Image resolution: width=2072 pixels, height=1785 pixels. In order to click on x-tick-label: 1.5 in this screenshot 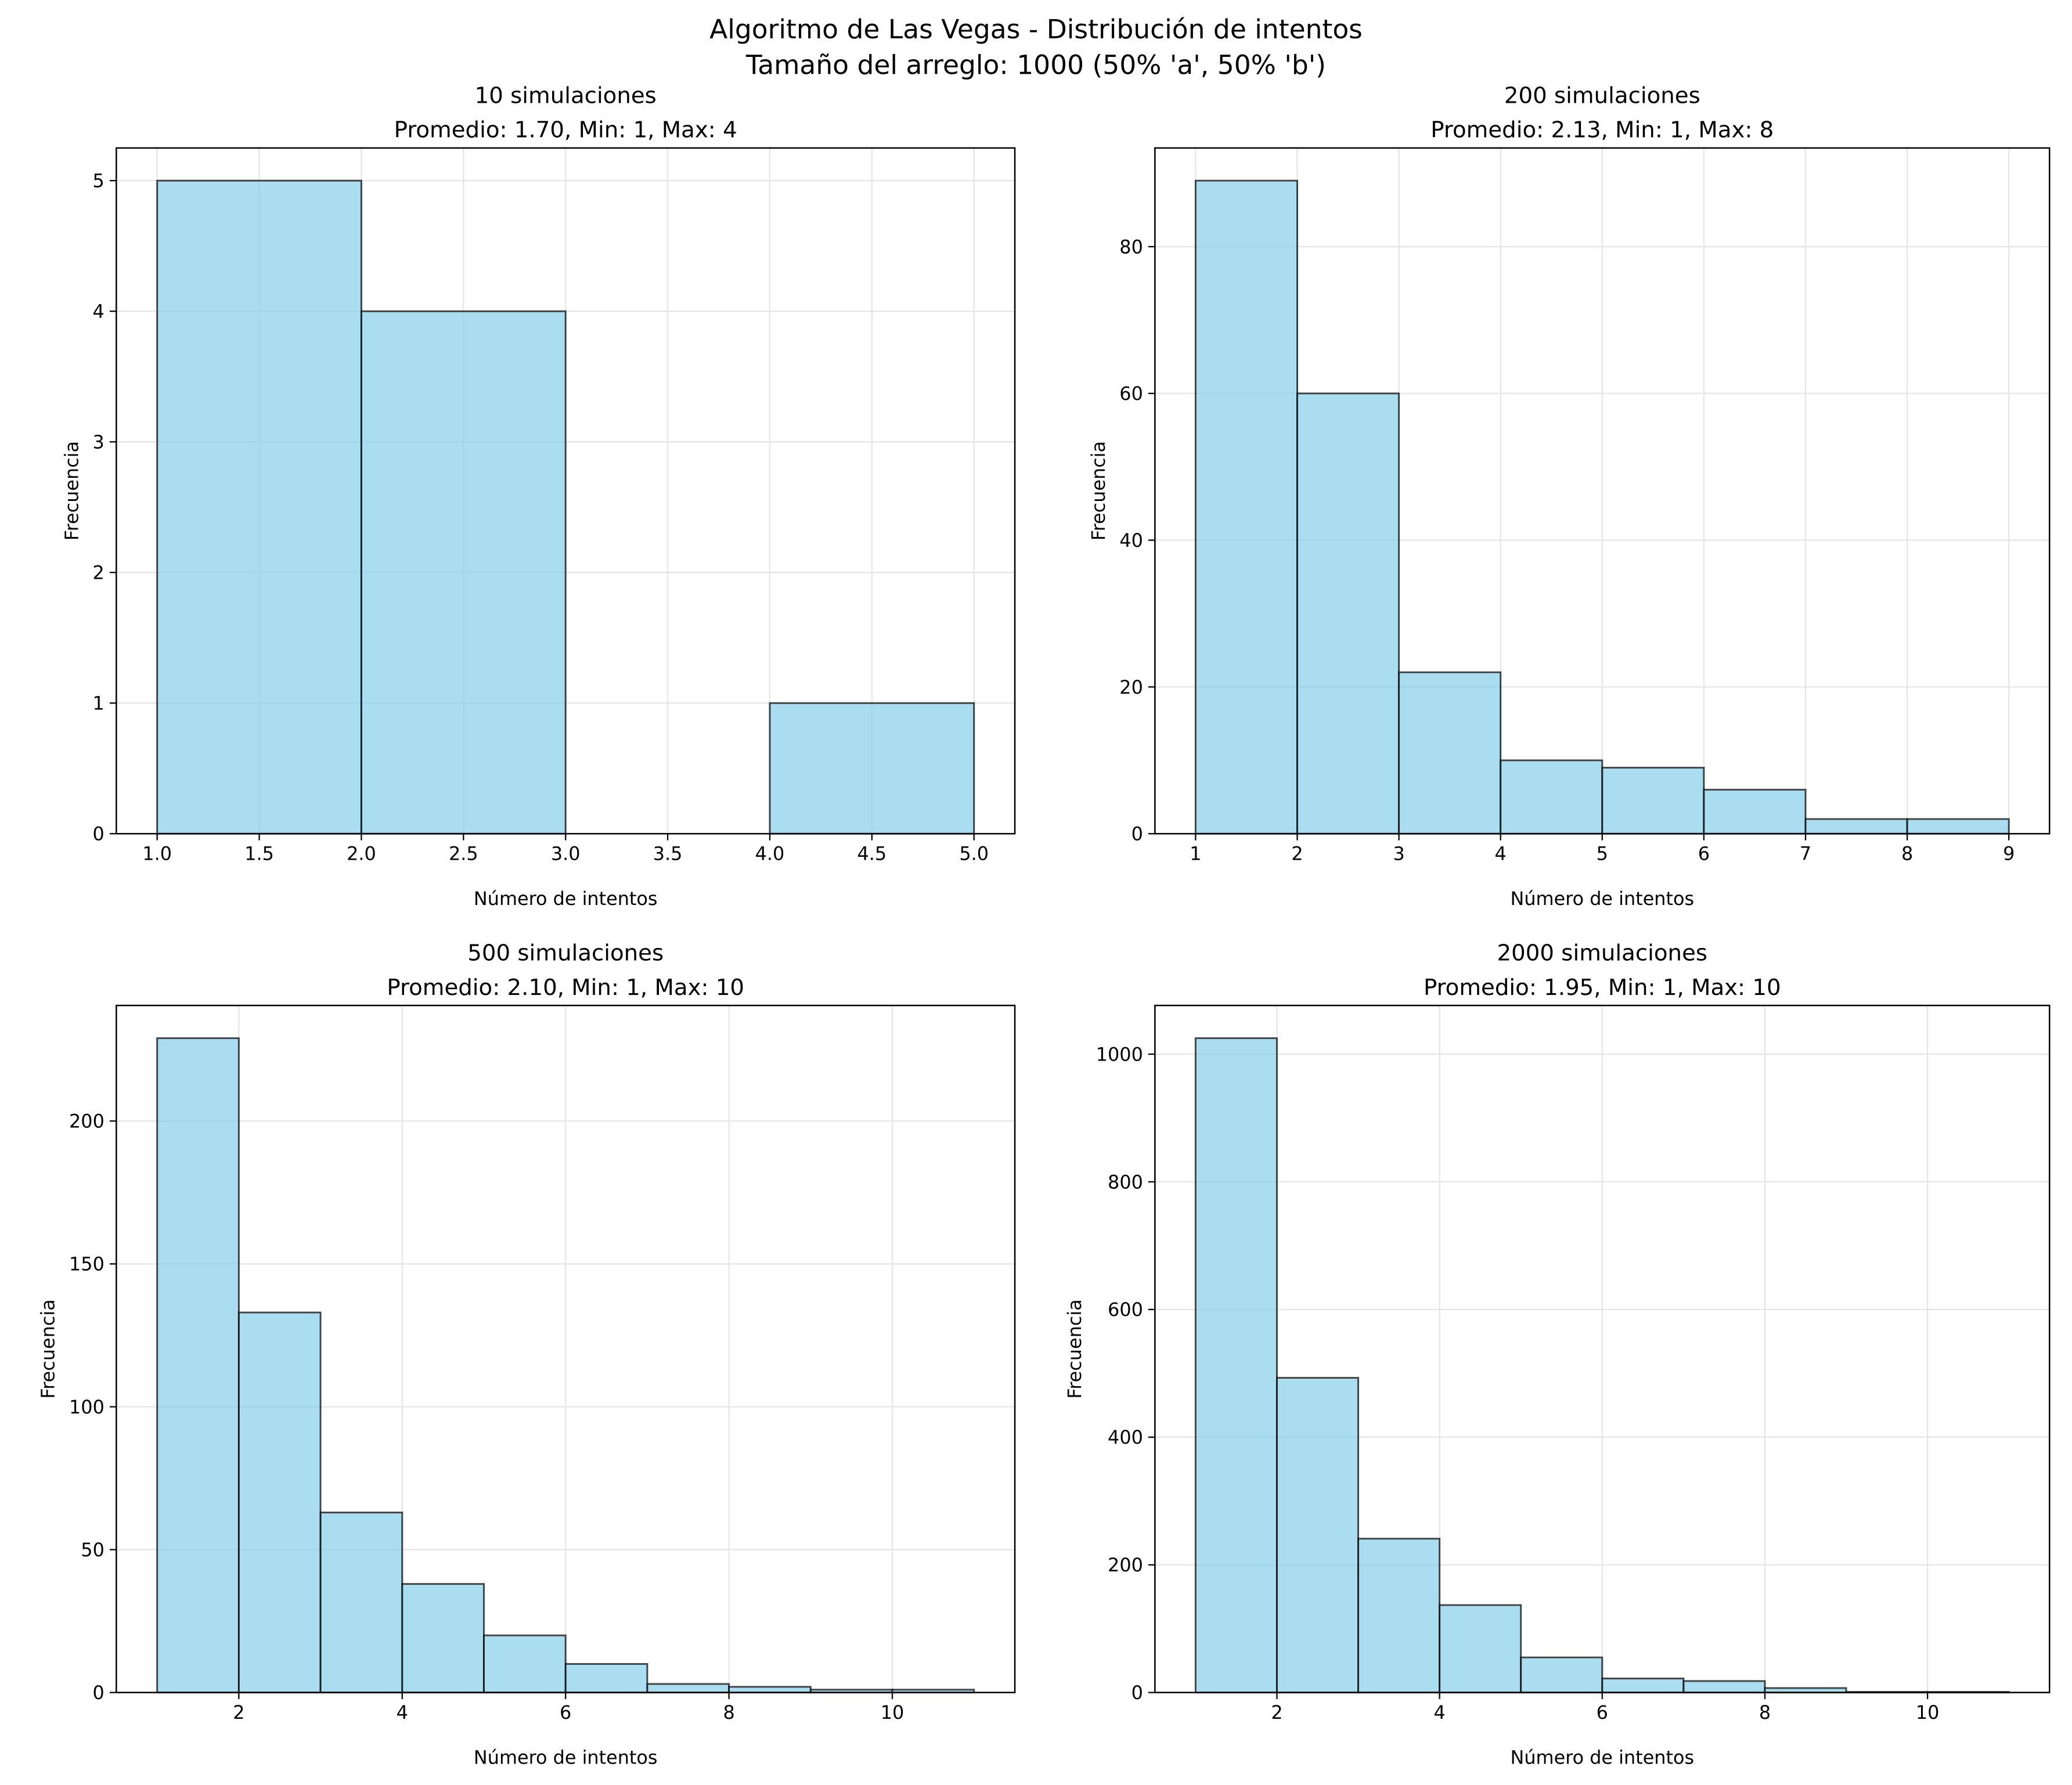, I will do `click(259, 854)`.